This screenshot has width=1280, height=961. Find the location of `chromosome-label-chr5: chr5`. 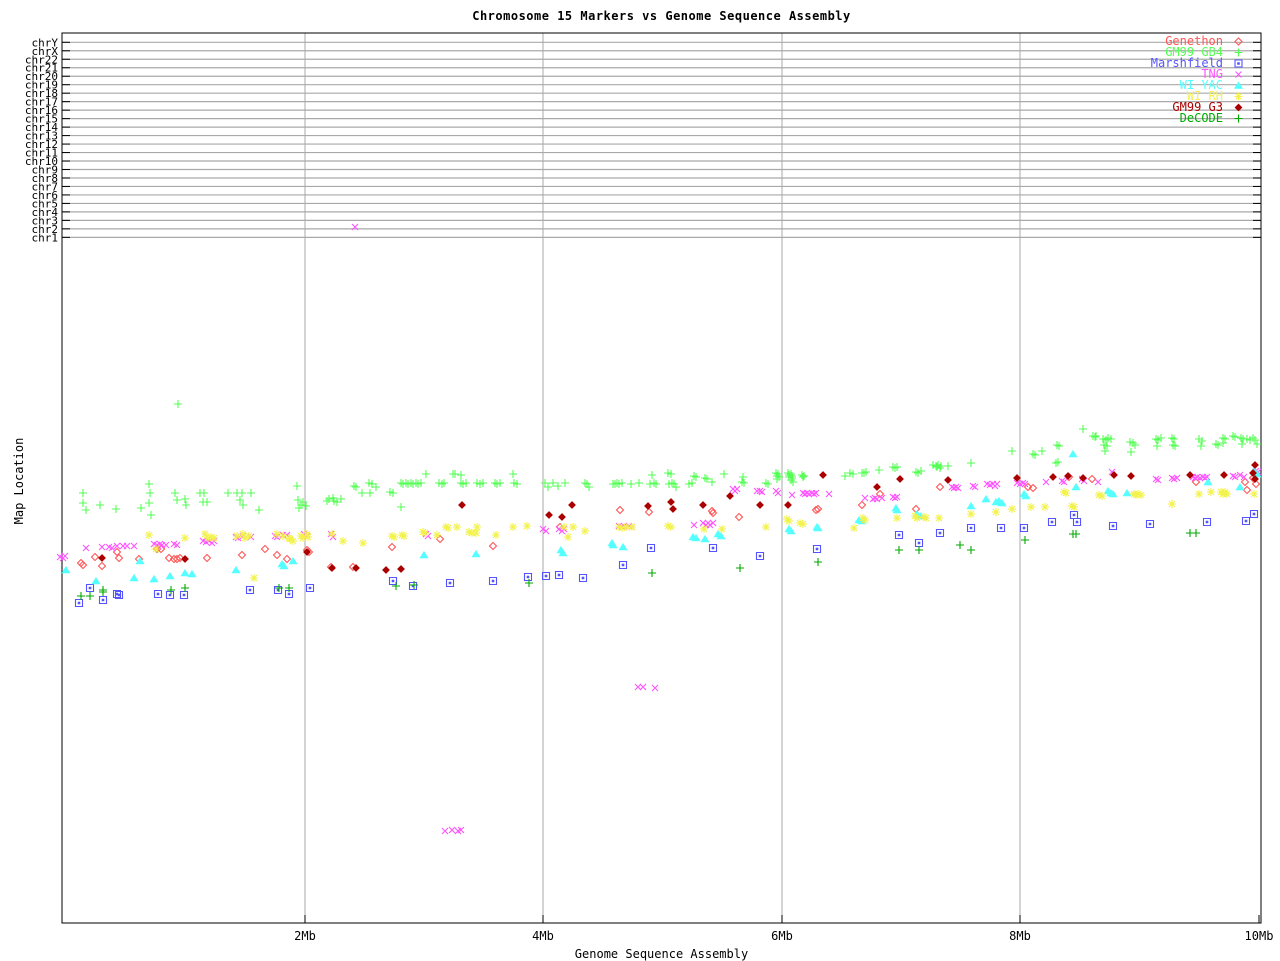

chromosome-label-chr5: chr5 is located at coordinates (45, 203).